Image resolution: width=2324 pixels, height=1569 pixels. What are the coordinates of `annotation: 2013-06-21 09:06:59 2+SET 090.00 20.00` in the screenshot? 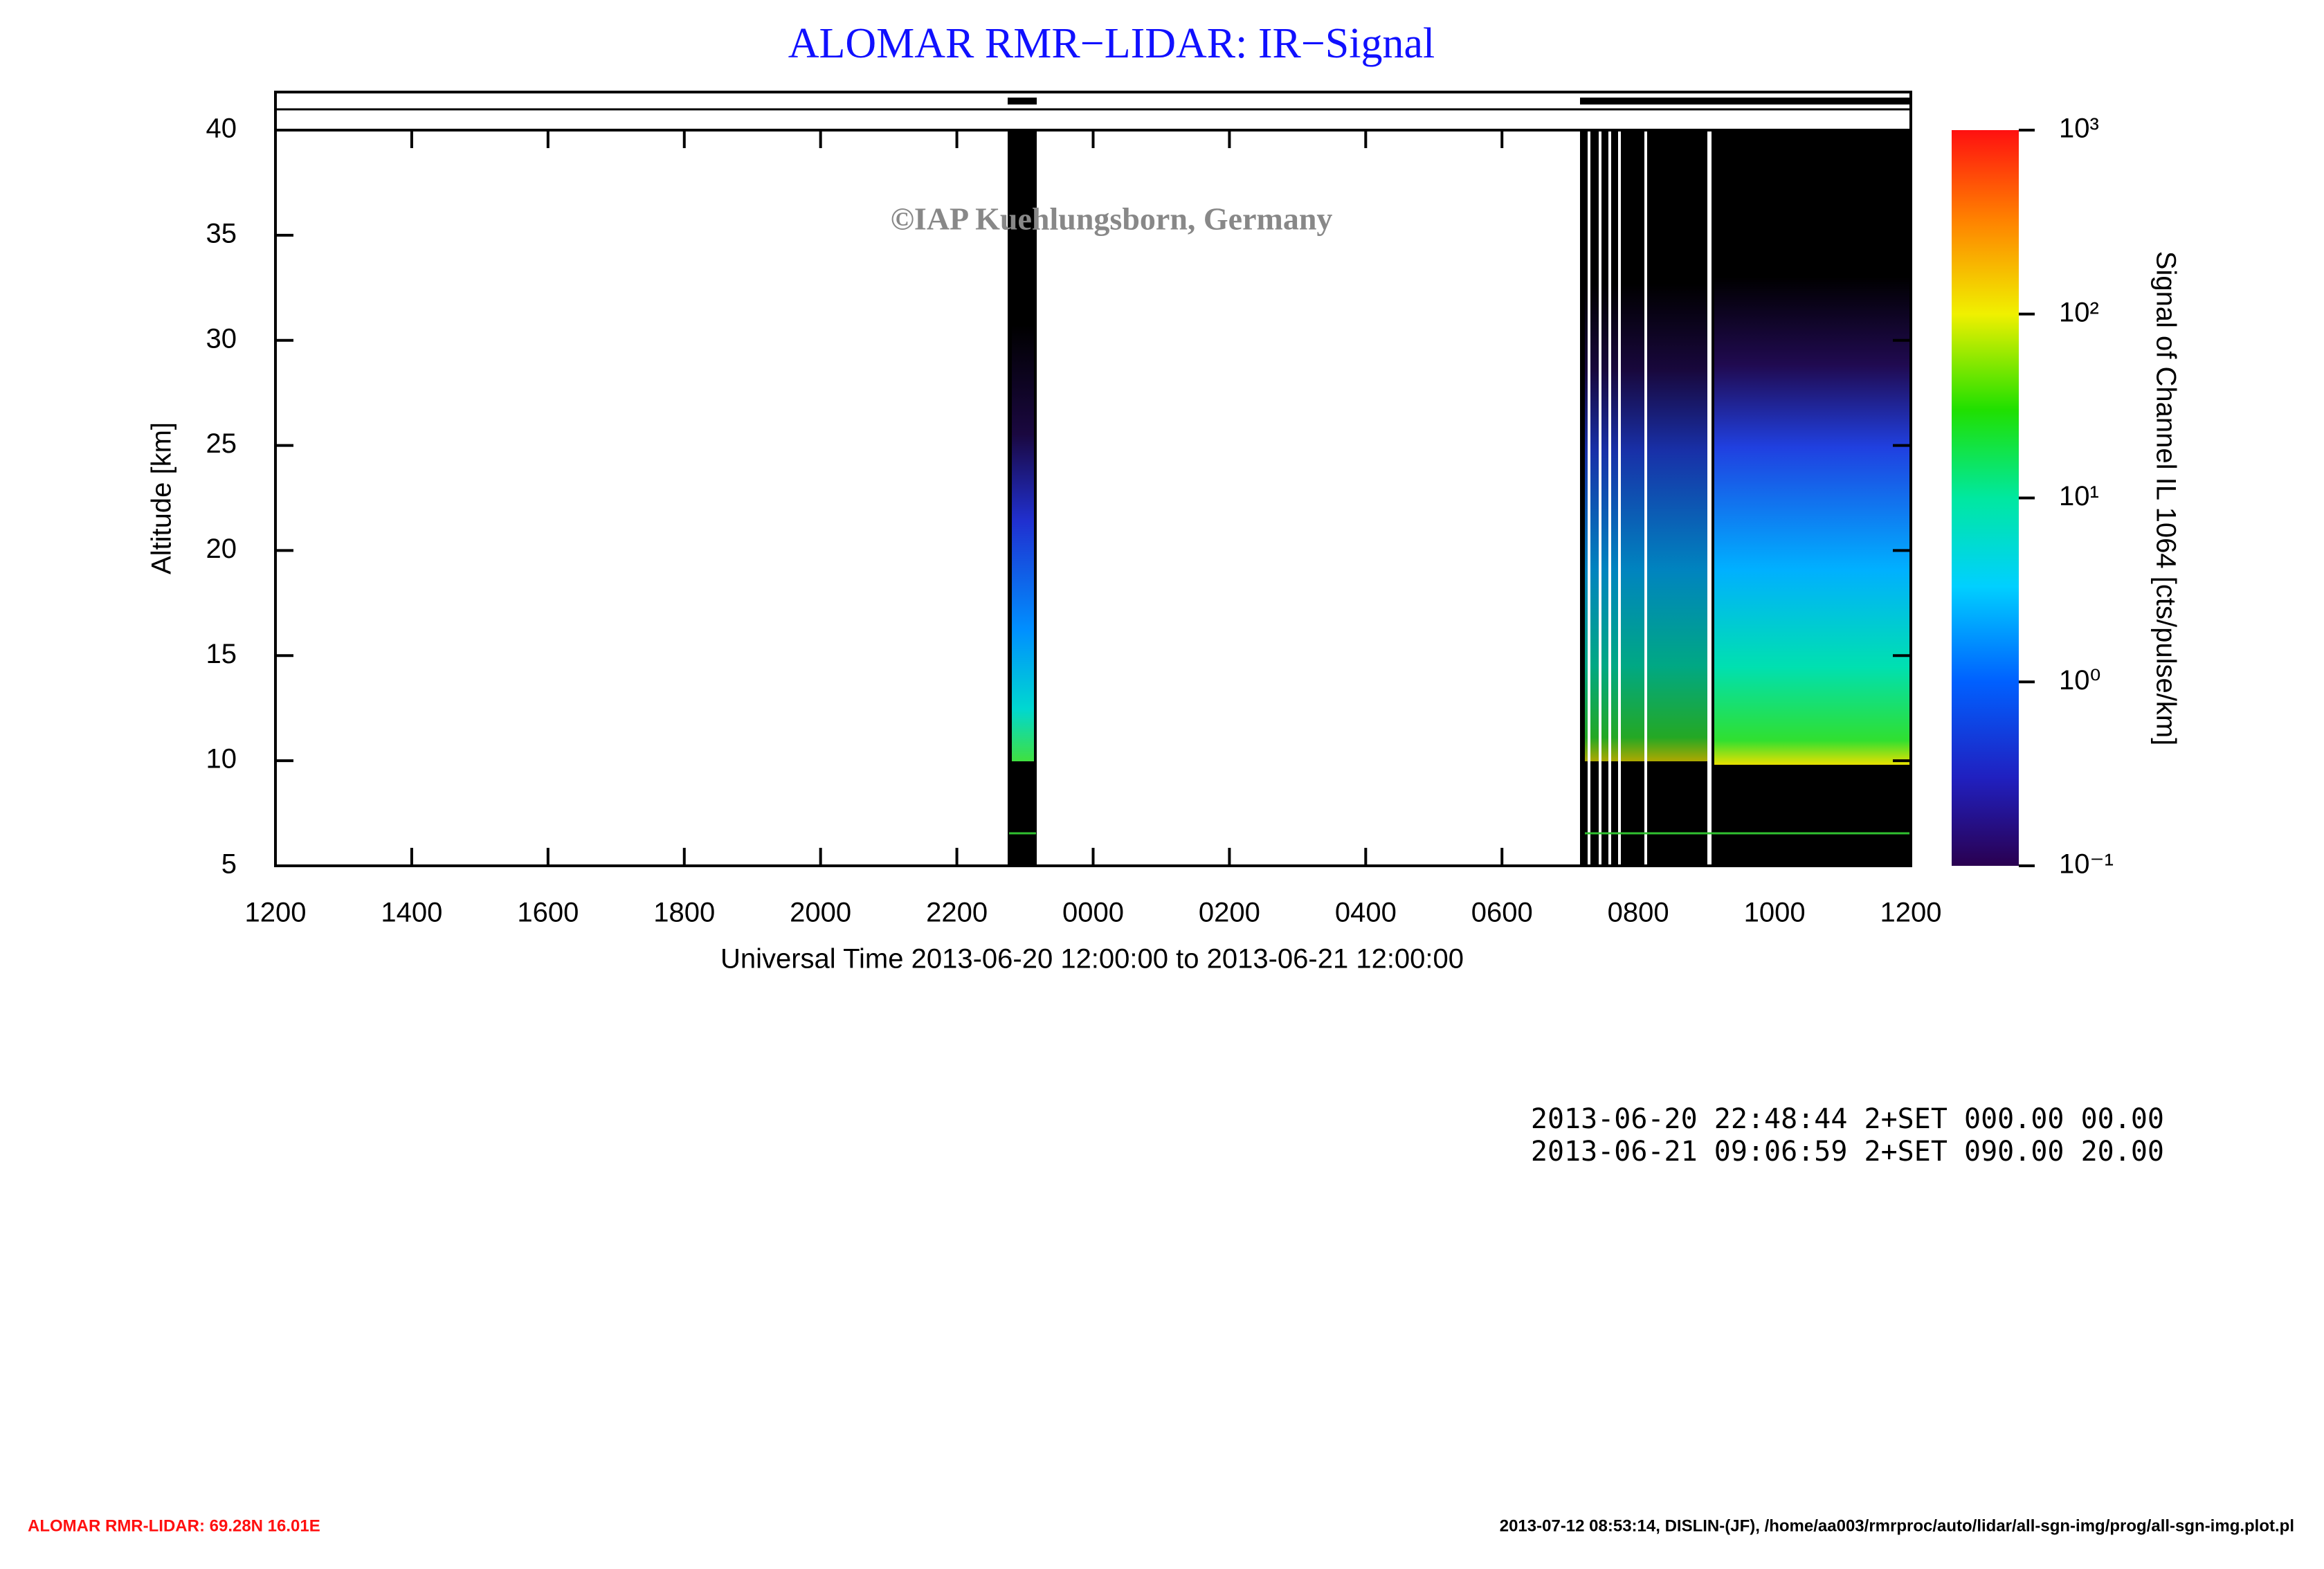 It's located at (1847, 1152).